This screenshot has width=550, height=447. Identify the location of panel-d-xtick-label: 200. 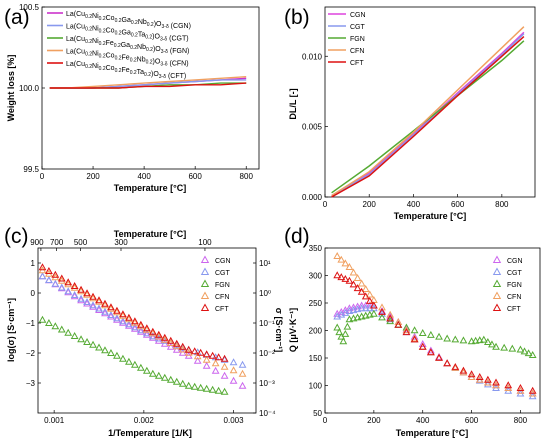
(374, 420).